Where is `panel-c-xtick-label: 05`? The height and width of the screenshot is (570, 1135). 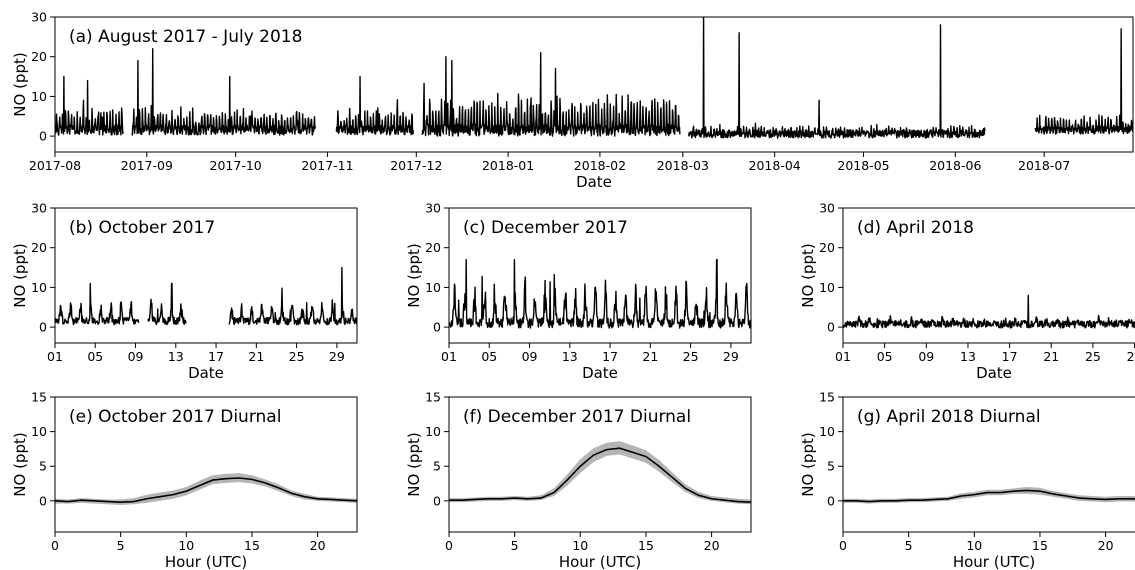 panel-c-xtick-label: 05 is located at coordinates (489, 356).